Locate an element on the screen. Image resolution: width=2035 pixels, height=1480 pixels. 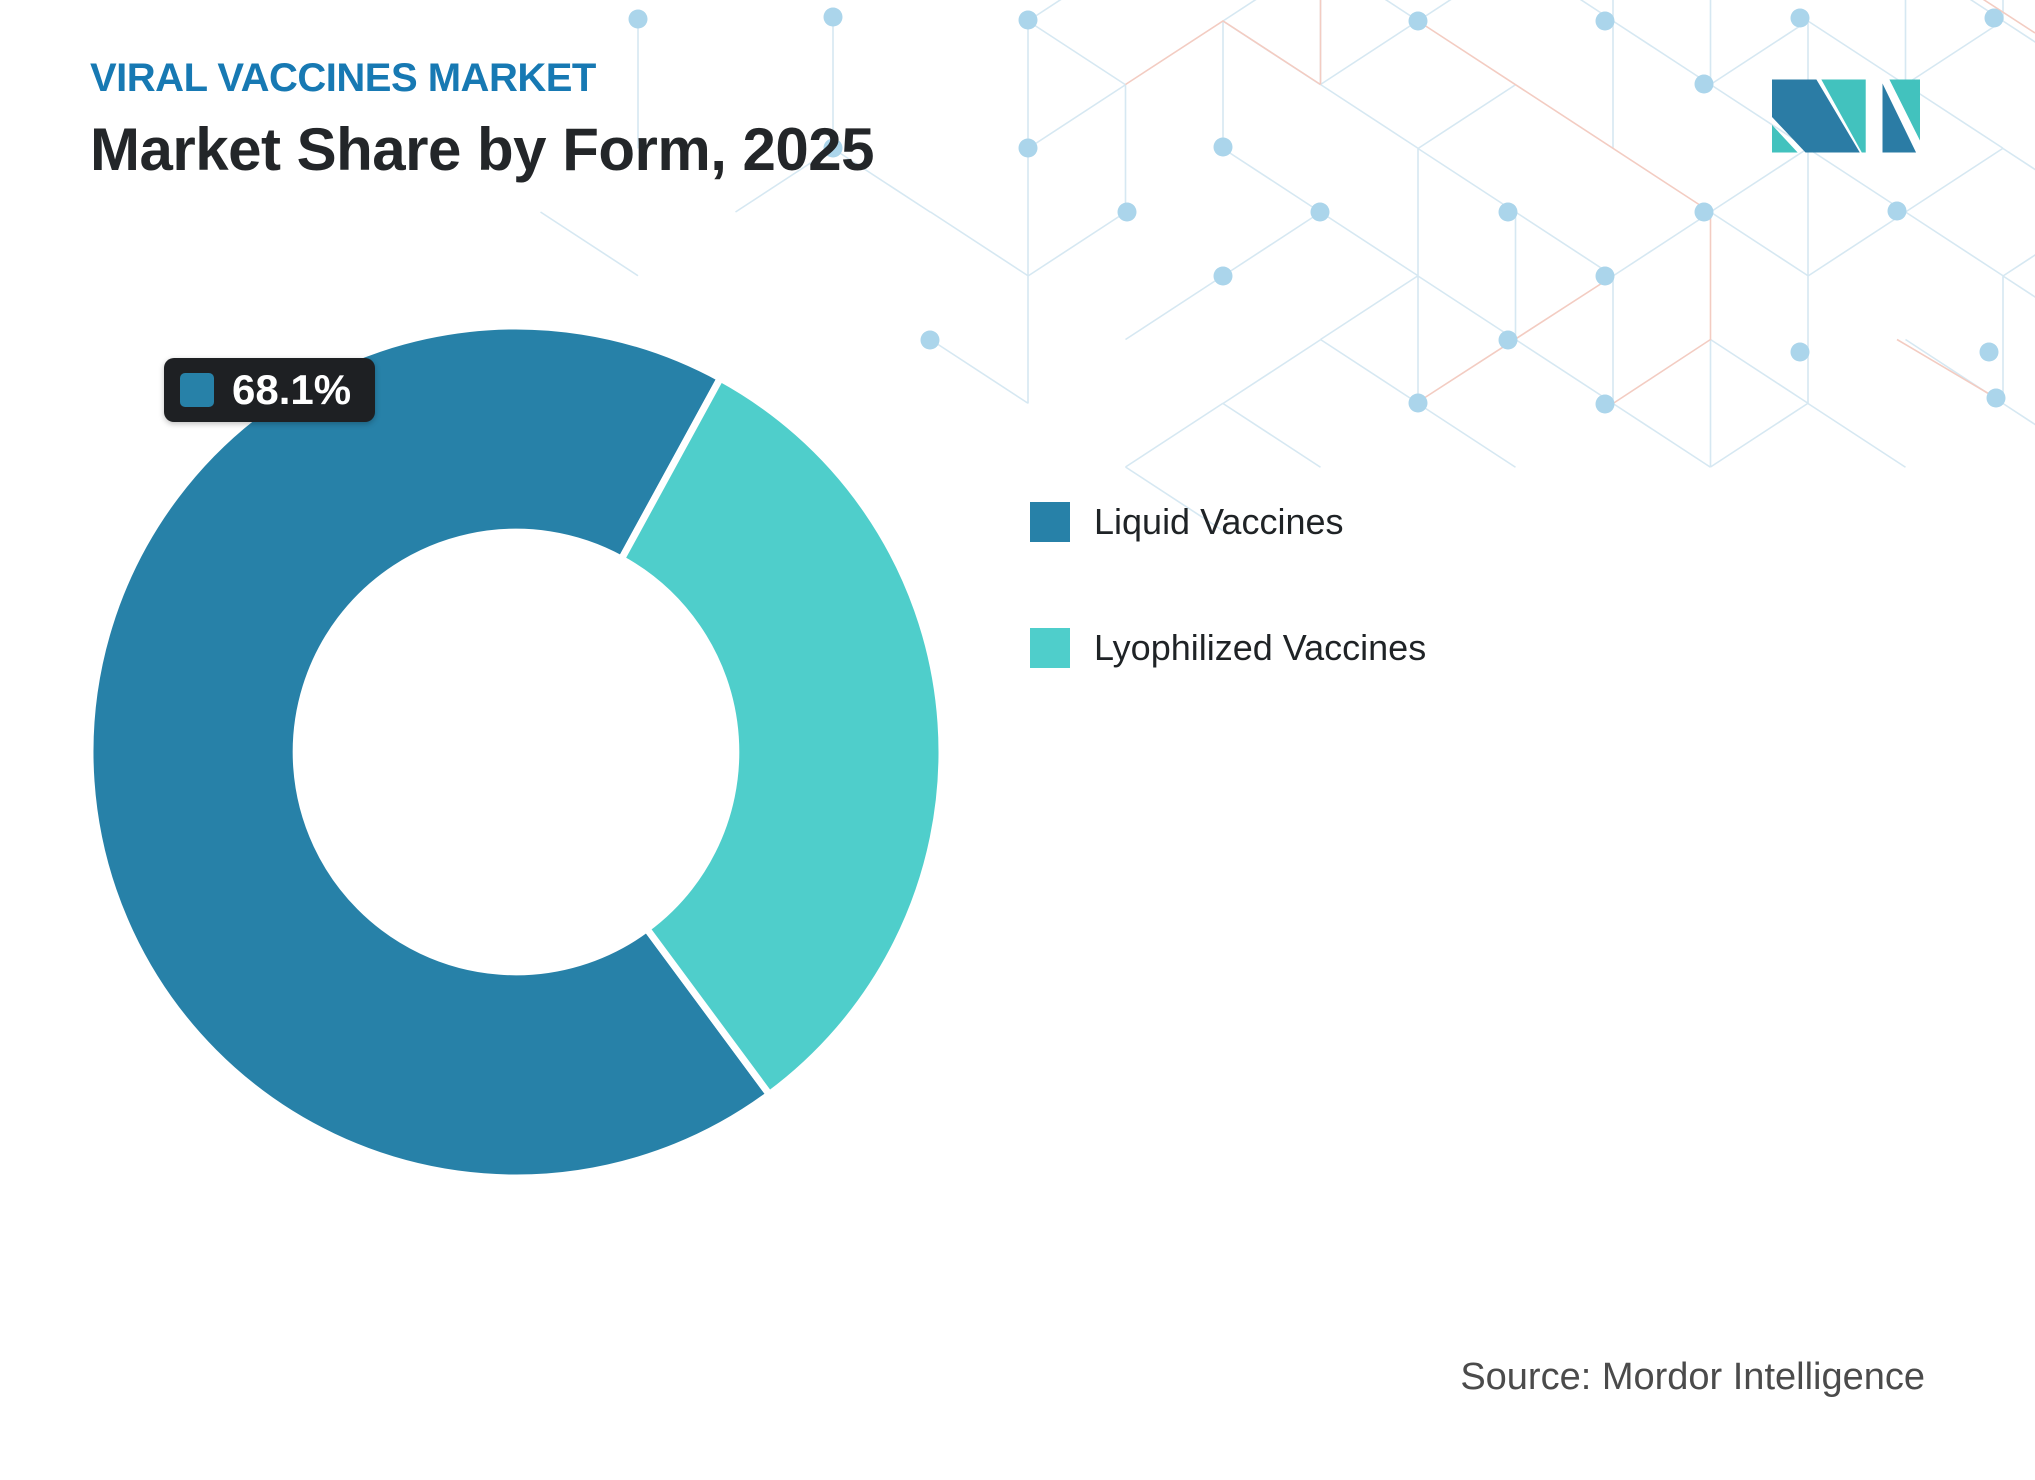
report-kicker: VIRAL VACCINES MARKET is located at coordinates (343, 78).